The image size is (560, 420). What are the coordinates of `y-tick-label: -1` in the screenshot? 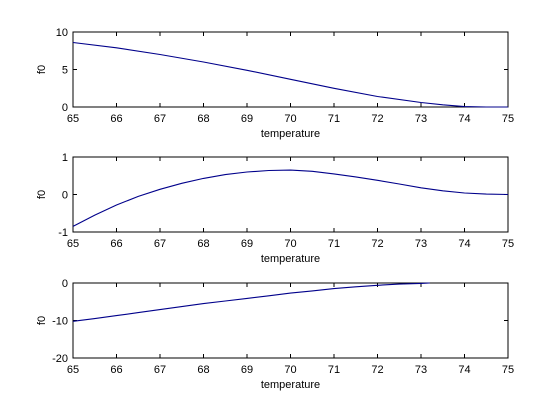 It's located at (63, 233).